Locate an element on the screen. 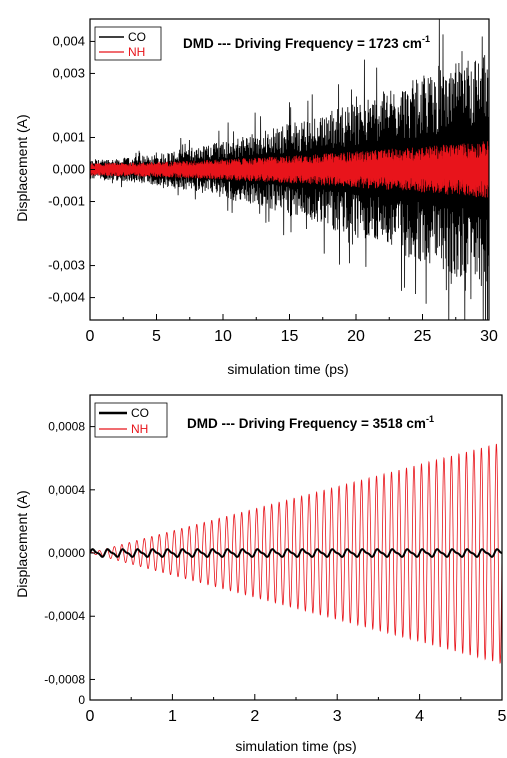 This screenshot has height=758, width=507. series-line-co is located at coordinates (296, 553).